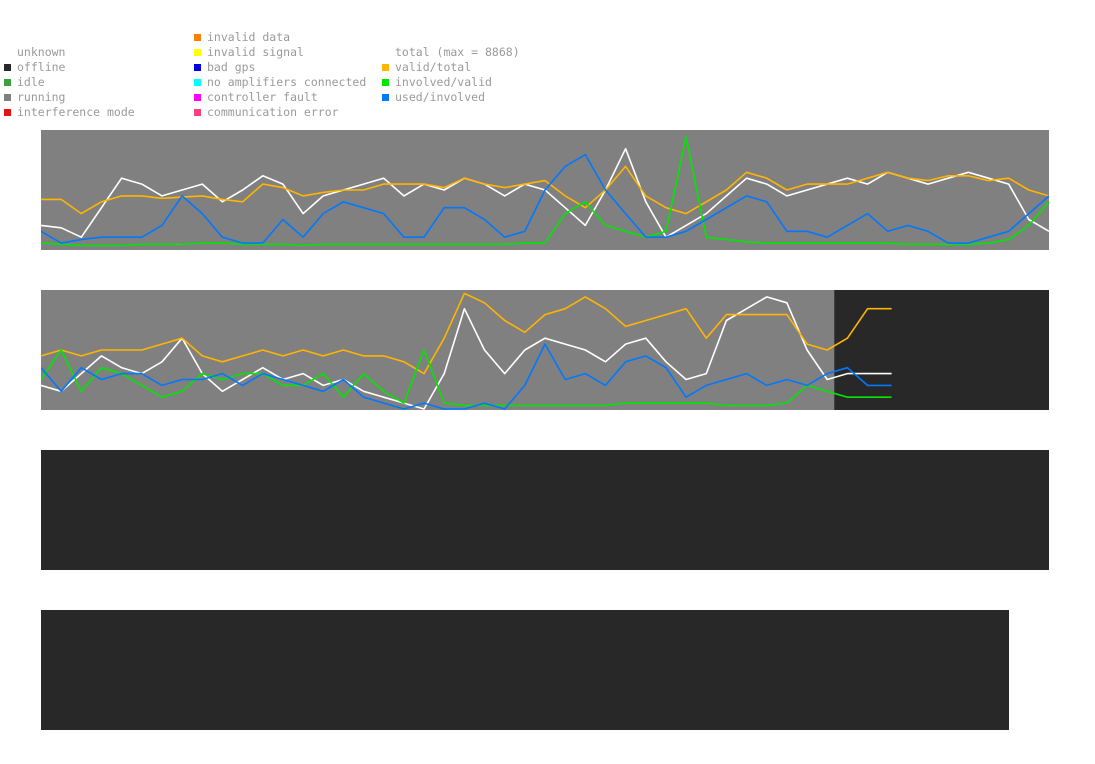  Describe the element at coordinates (273, 112) in the screenshot. I see `legend-label: communication error` at that location.